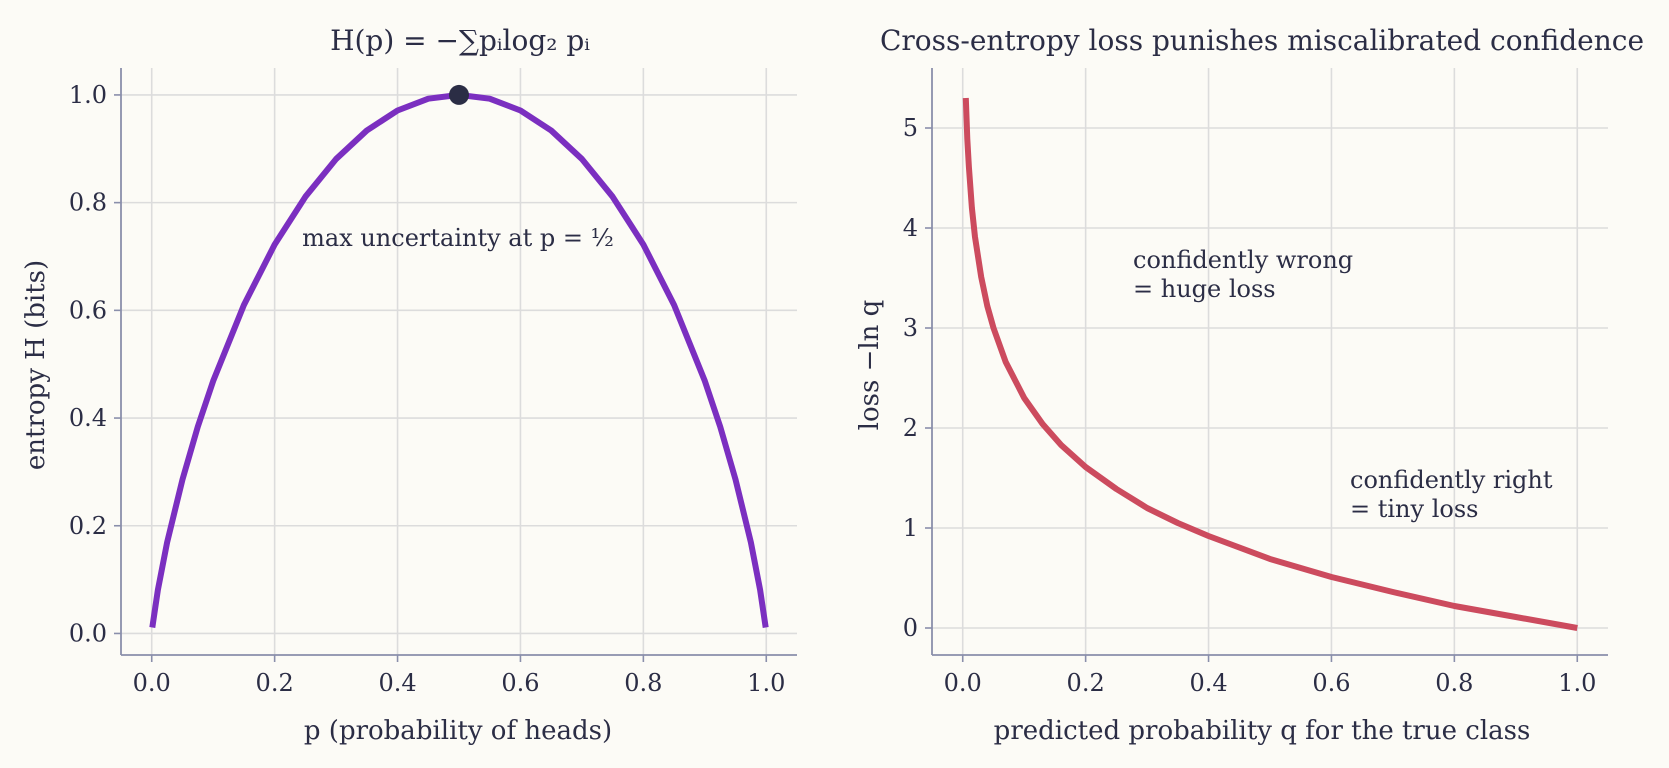 Image resolution: width=1669 pixels, height=768 pixels. I want to click on entropy-x-tick-label: 0.2, so click(275, 683).